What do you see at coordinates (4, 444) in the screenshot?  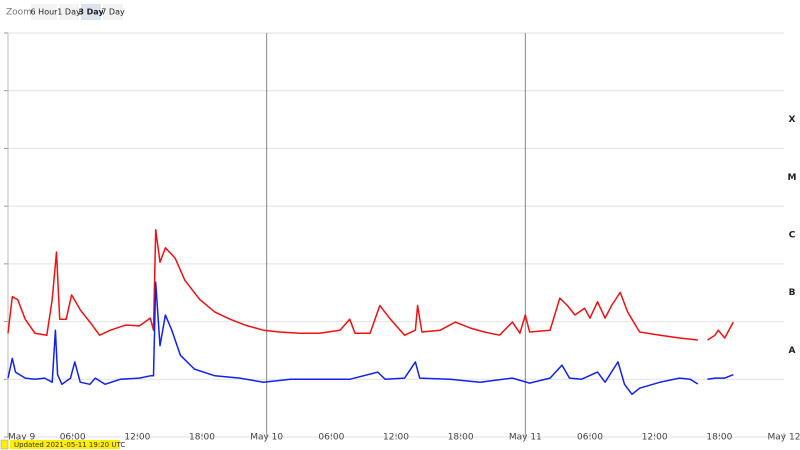 I see `status-swatch` at bounding box center [4, 444].